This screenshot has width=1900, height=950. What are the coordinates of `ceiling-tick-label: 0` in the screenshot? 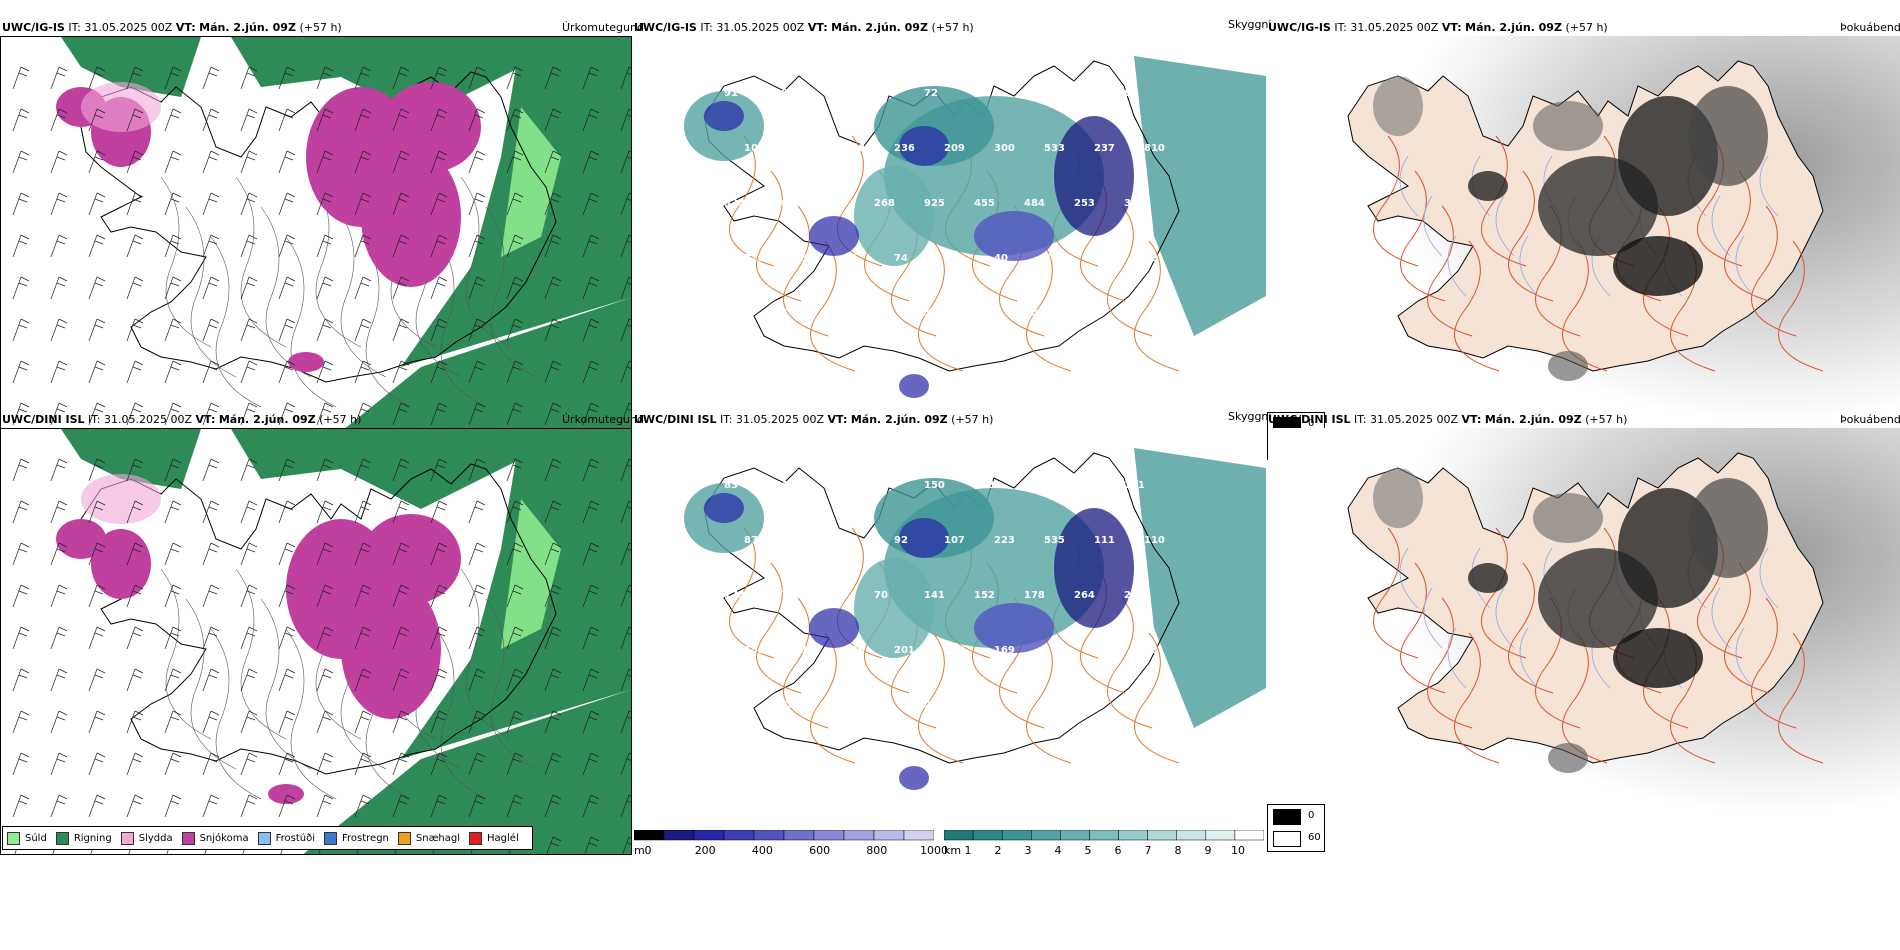 It's located at (648, 850).